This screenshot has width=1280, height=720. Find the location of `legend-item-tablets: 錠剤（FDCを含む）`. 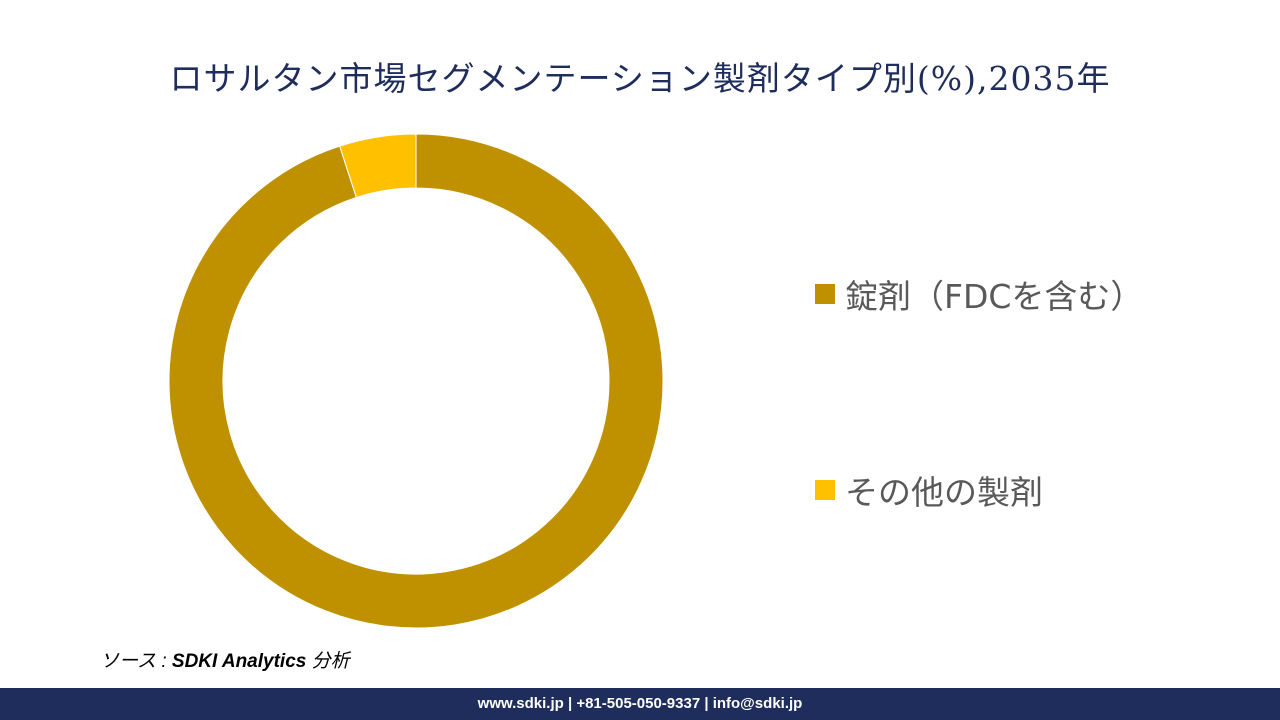

legend-item-tablets: 錠剤（FDCを含む） is located at coordinates (979, 294).